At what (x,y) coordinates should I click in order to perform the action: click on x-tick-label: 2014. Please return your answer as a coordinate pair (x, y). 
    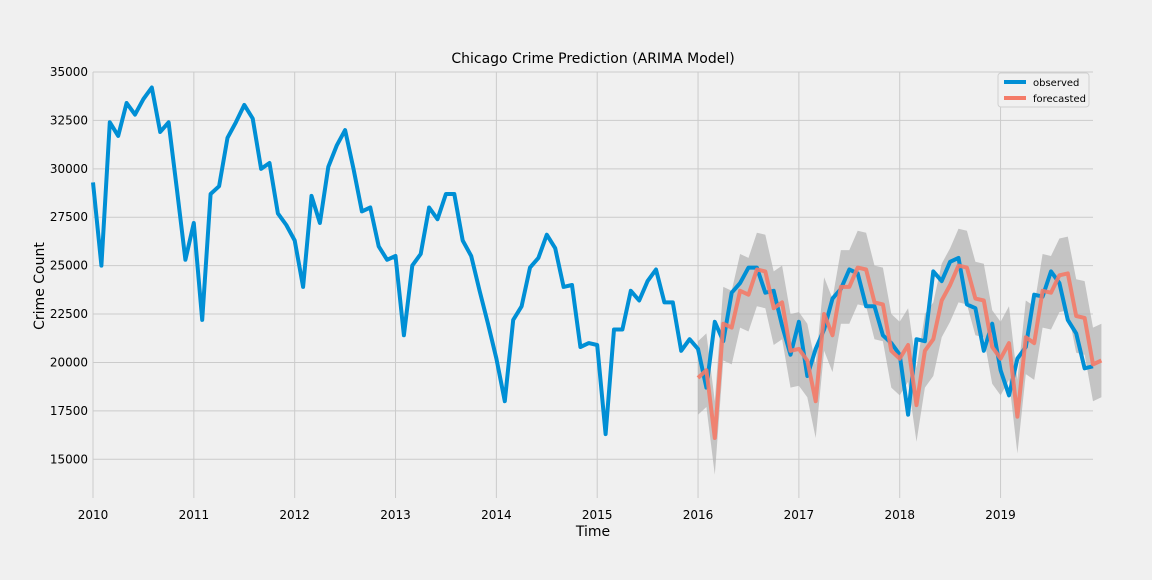
    Looking at the image, I should click on (496, 515).